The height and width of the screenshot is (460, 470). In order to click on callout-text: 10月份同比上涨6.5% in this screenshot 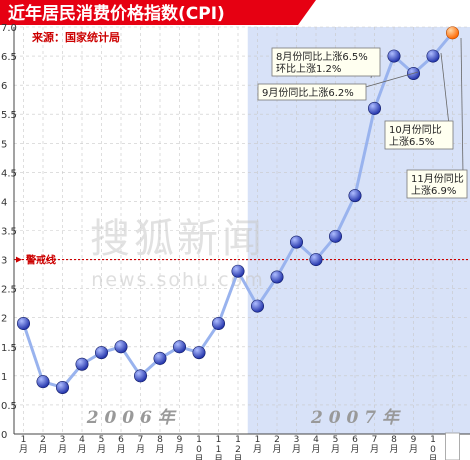, I will do `click(415, 136)`.